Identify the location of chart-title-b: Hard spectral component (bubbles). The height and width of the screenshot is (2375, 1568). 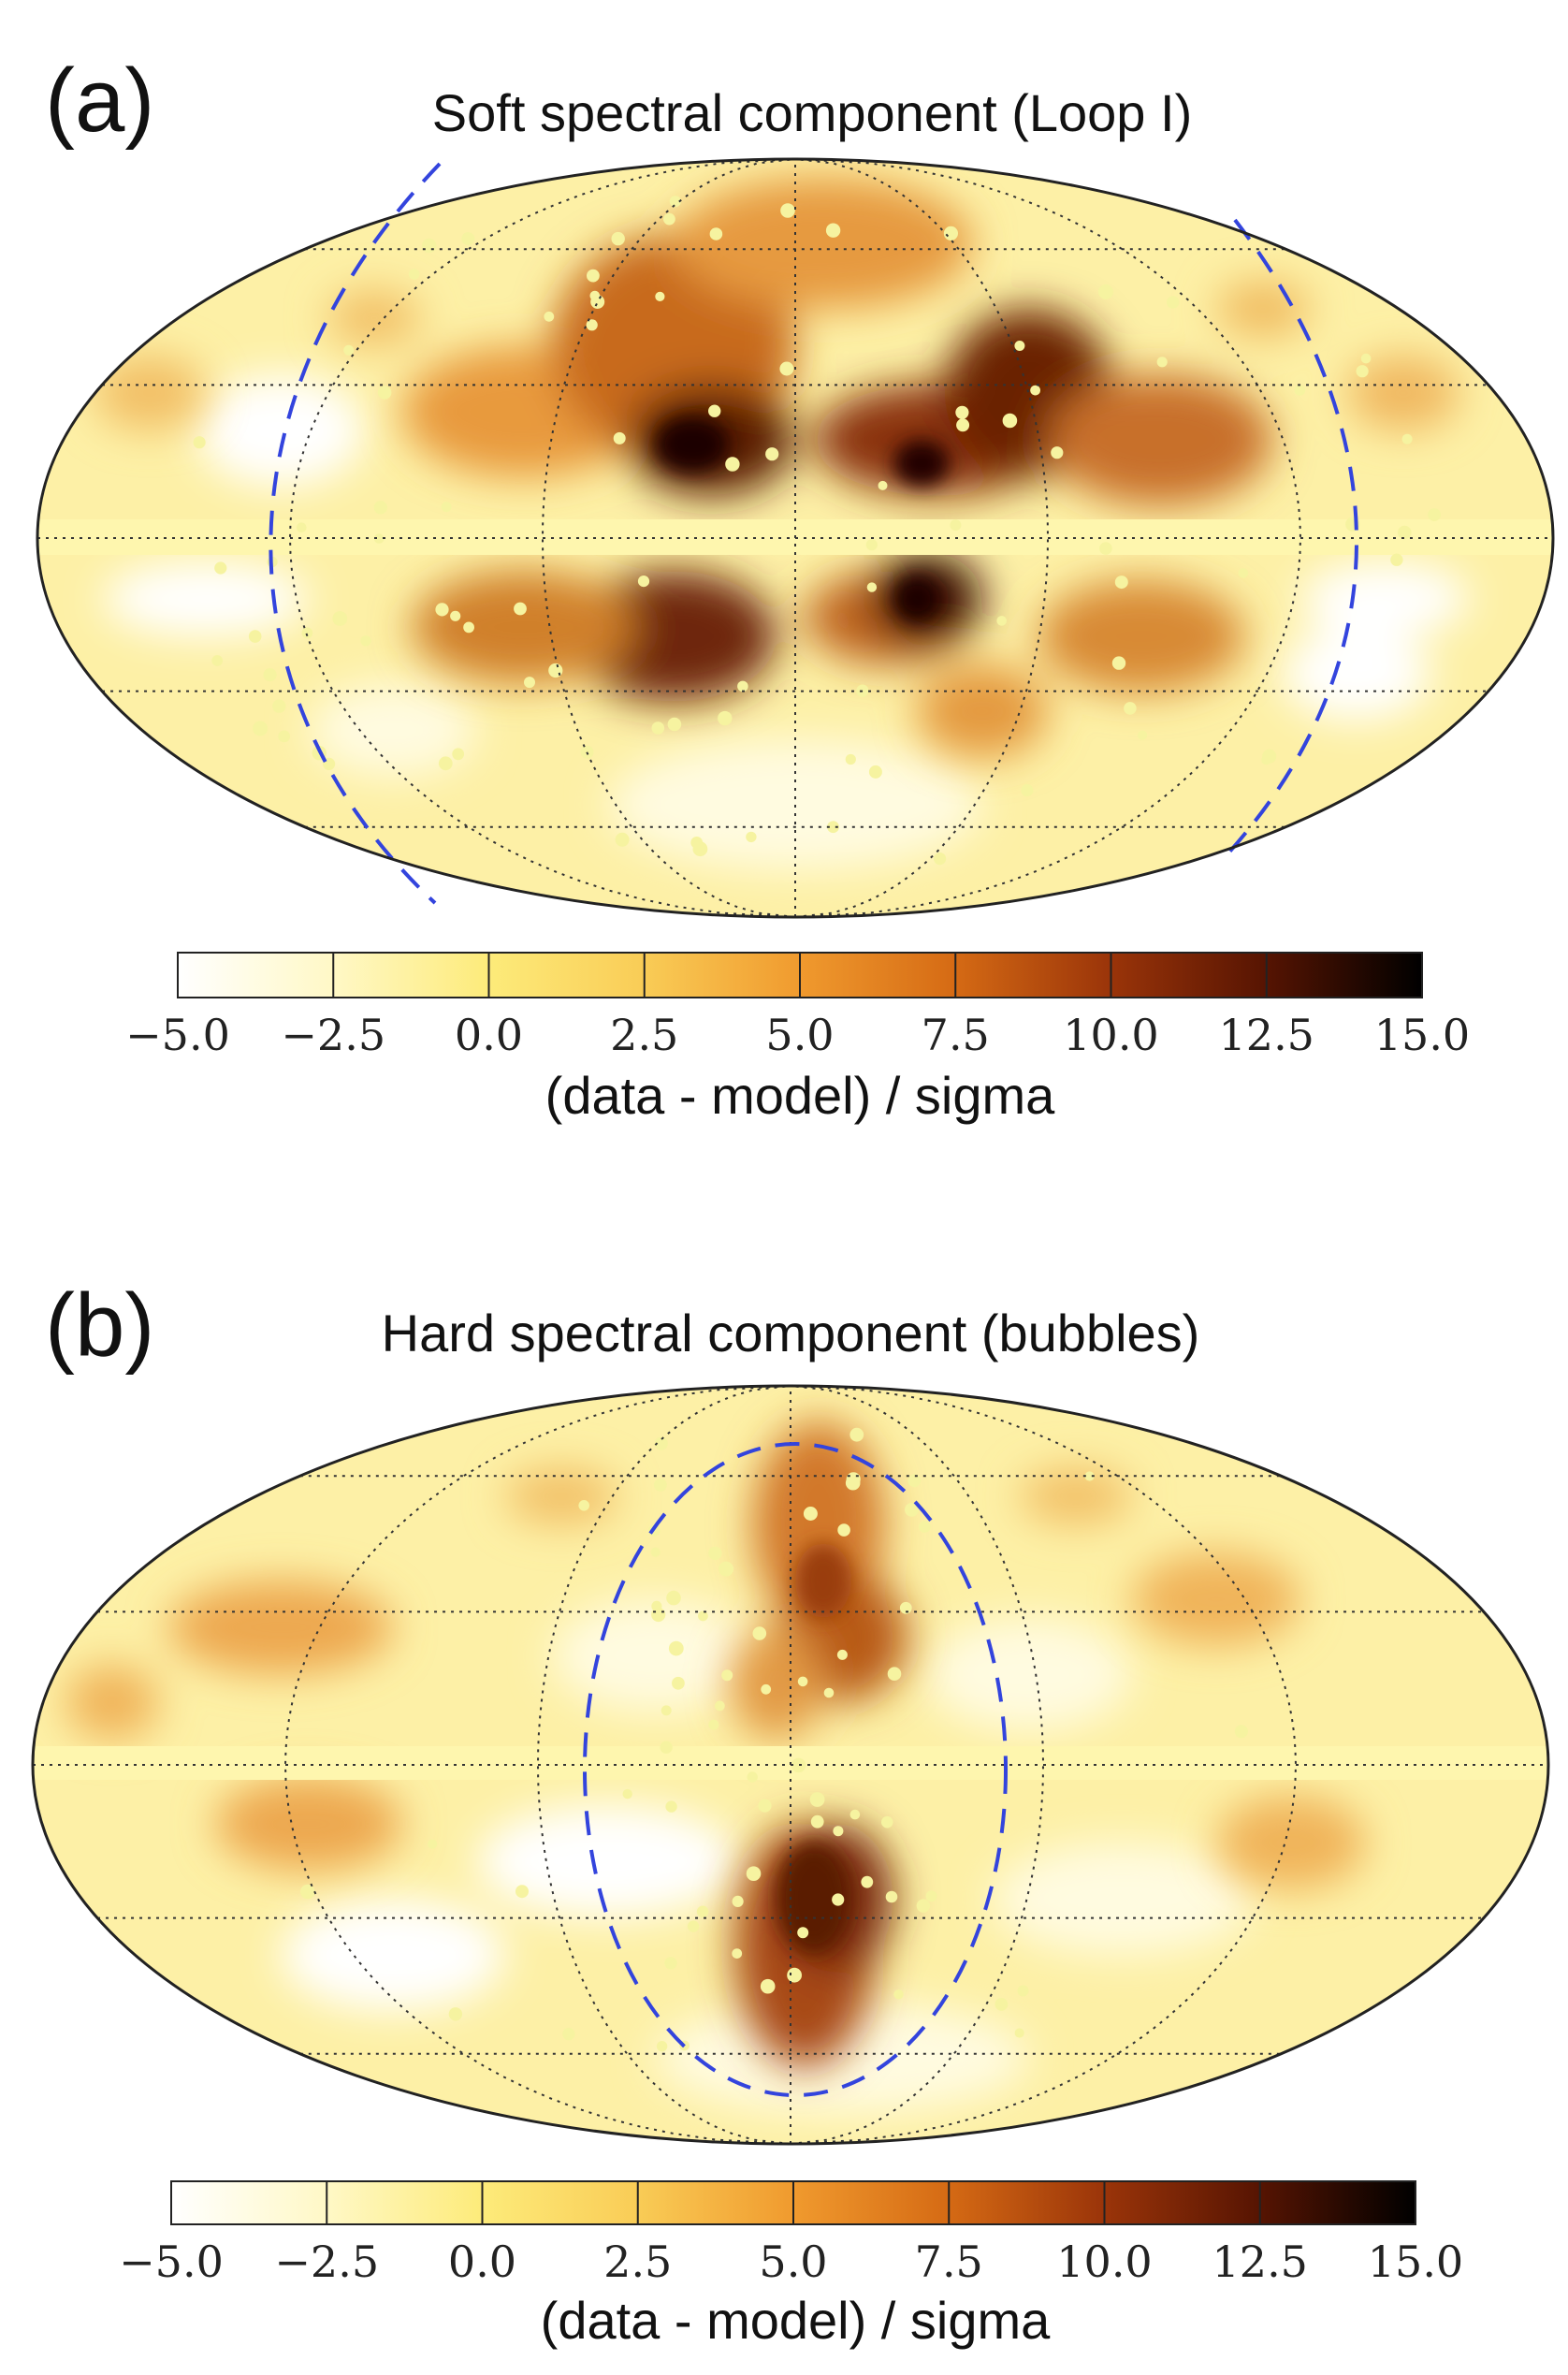
(791, 1333).